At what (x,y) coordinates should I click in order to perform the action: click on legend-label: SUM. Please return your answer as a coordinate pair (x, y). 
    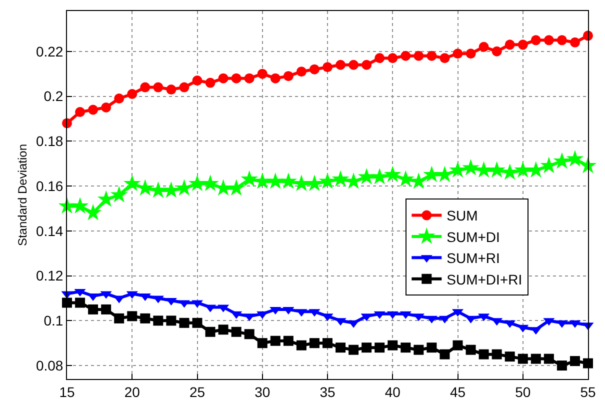
    Looking at the image, I should click on (462, 216).